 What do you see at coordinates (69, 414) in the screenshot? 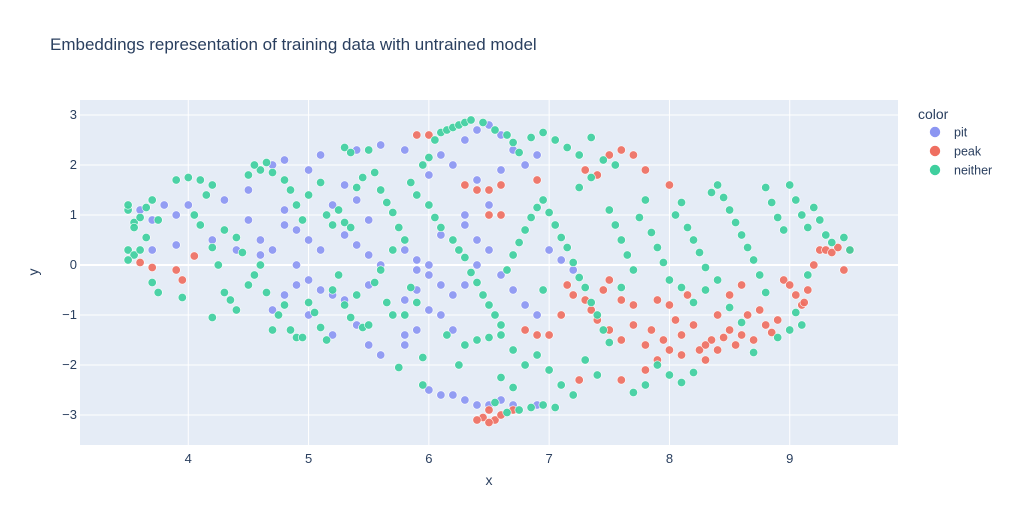
I see `y-tick-label: −3` at bounding box center [69, 414].